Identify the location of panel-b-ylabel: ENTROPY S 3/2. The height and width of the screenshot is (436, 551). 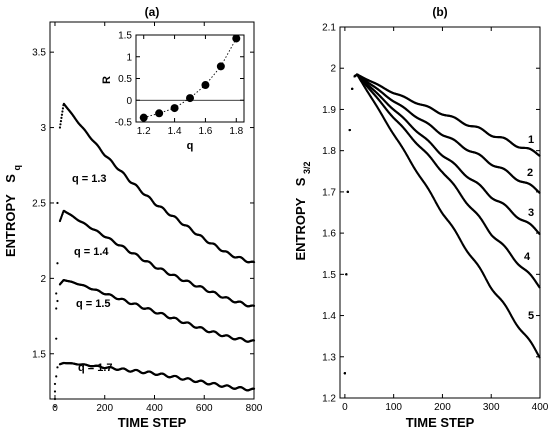
(302, 210).